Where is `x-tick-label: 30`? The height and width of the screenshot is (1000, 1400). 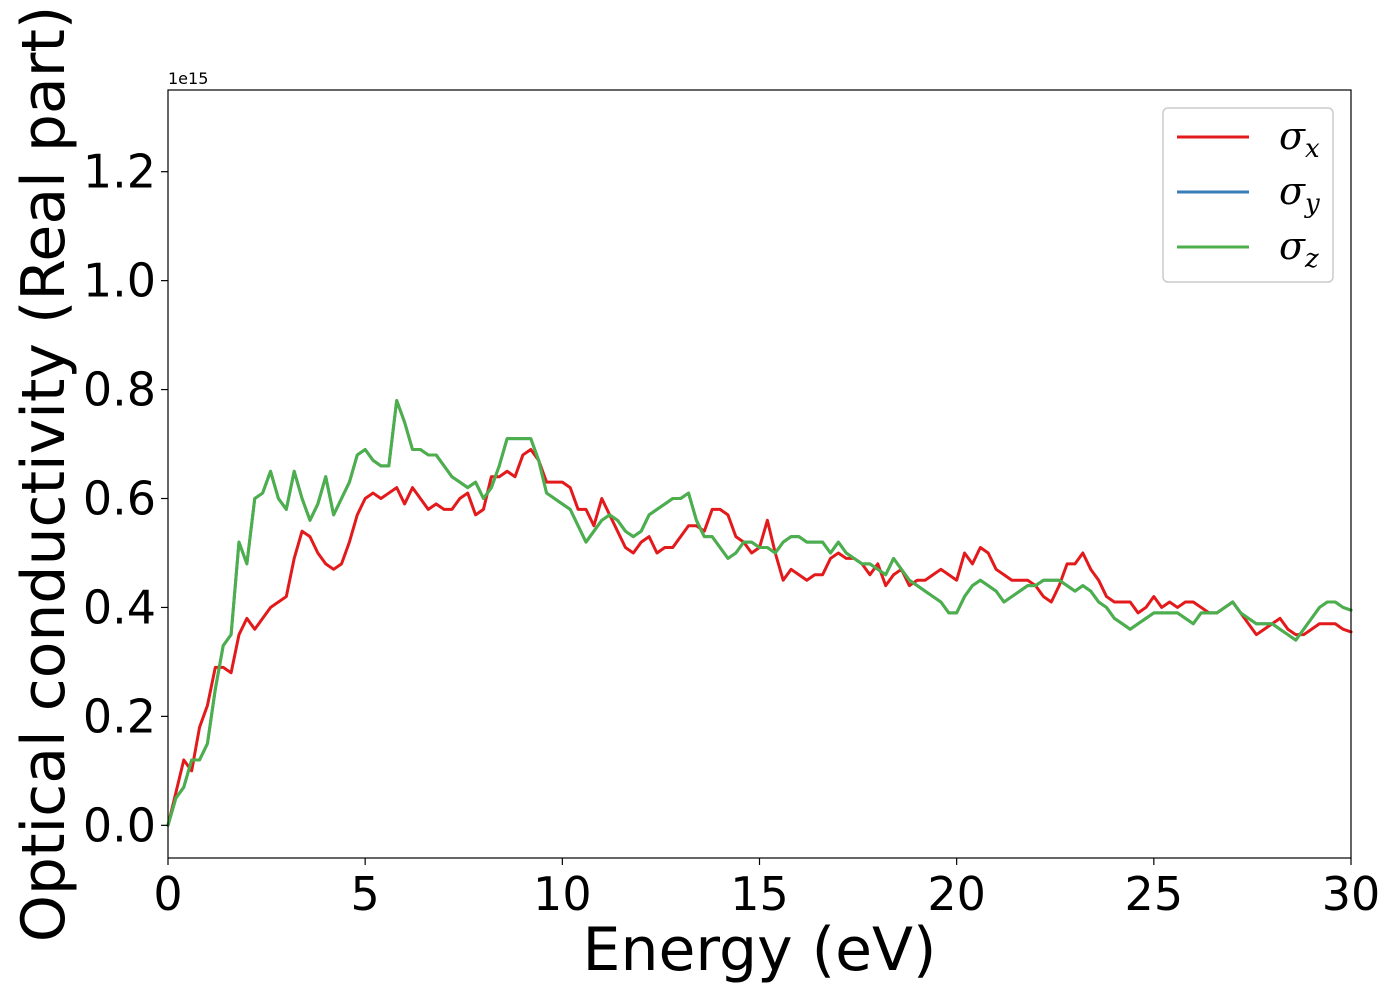
x-tick-label: 30 is located at coordinates (1351, 894).